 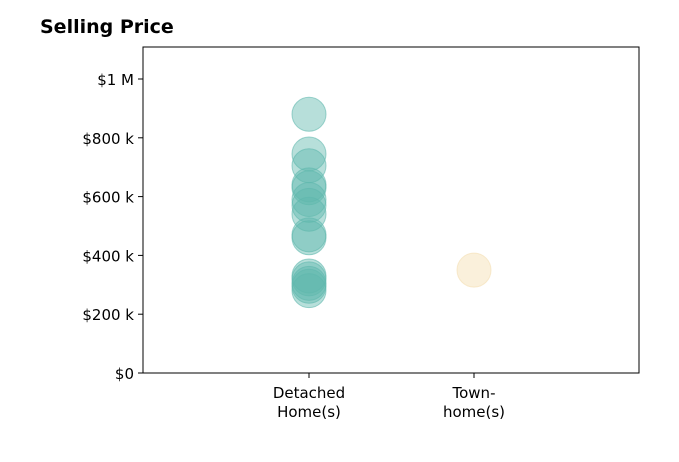 What do you see at coordinates (309, 412) in the screenshot?
I see `x-tick-label: Home(s)` at bounding box center [309, 412].